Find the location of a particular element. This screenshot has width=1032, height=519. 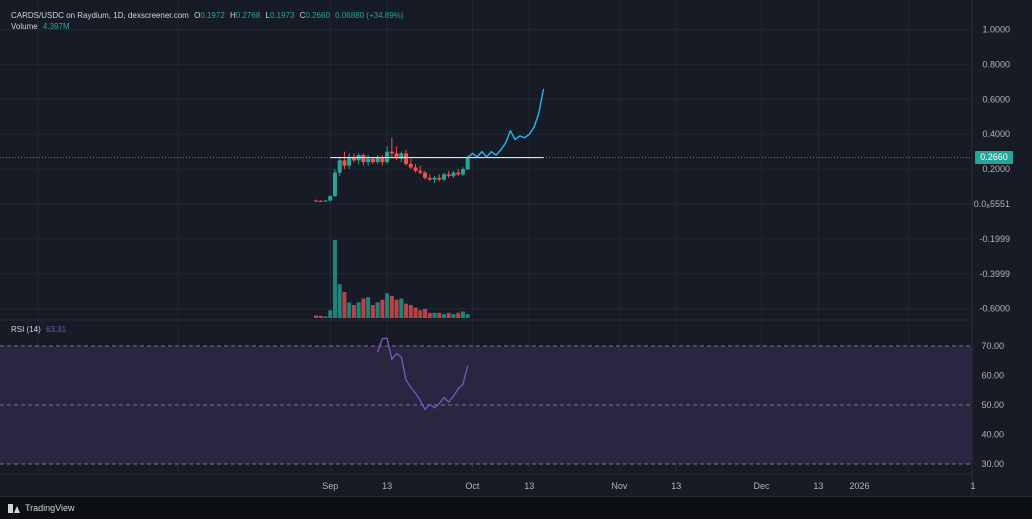

time-axis: Sep 13 Oct 13 Nov 13 Dec 13 2026 1 is located at coordinates (648, 486).